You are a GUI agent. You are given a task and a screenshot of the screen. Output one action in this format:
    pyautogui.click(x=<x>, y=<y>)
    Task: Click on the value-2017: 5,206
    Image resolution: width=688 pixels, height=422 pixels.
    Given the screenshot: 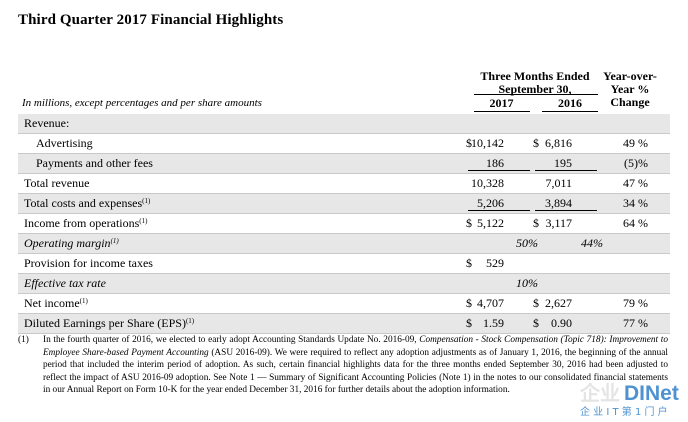 What is the action you would take?
    pyautogui.click(x=490, y=203)
    